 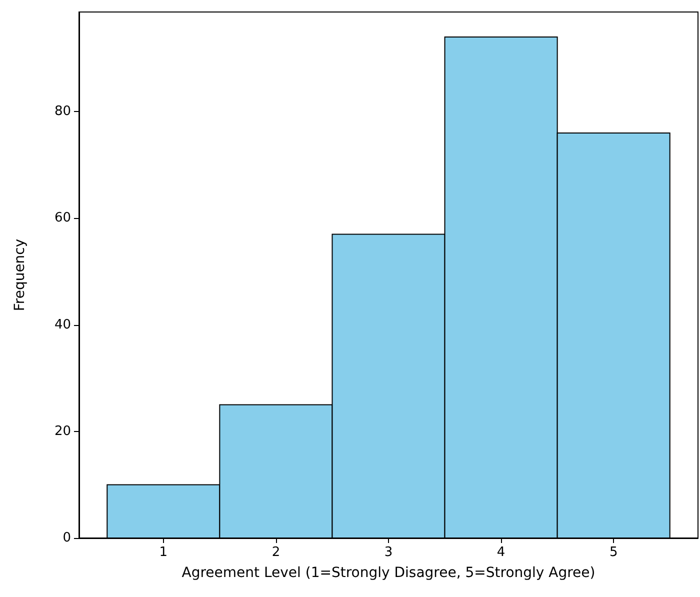 What do you see at coordinates (62, 431) in the screenshot?
I see `y-tick-label: 20` at bounding box center [62, 431].